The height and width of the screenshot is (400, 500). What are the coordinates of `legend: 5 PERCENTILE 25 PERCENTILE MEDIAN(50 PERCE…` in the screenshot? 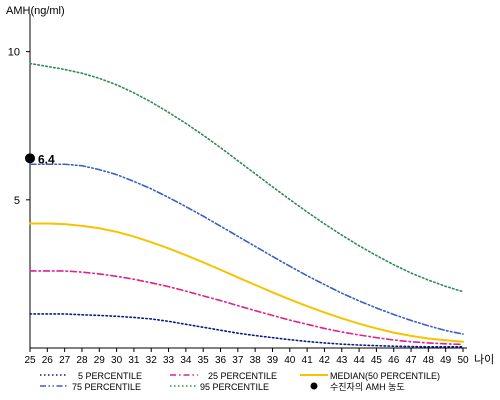 It's located at (240, 381).